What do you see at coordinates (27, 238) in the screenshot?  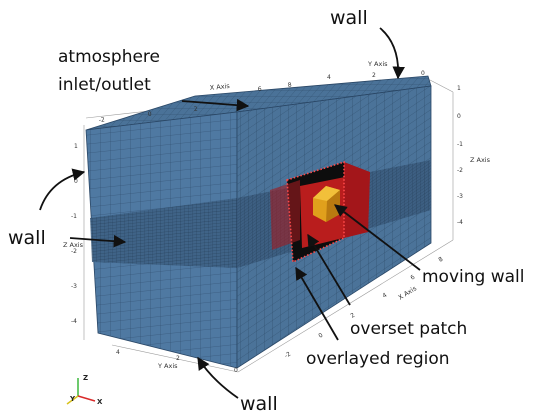 I see `label-wall-left: wall` at bounding box center [27, 238].